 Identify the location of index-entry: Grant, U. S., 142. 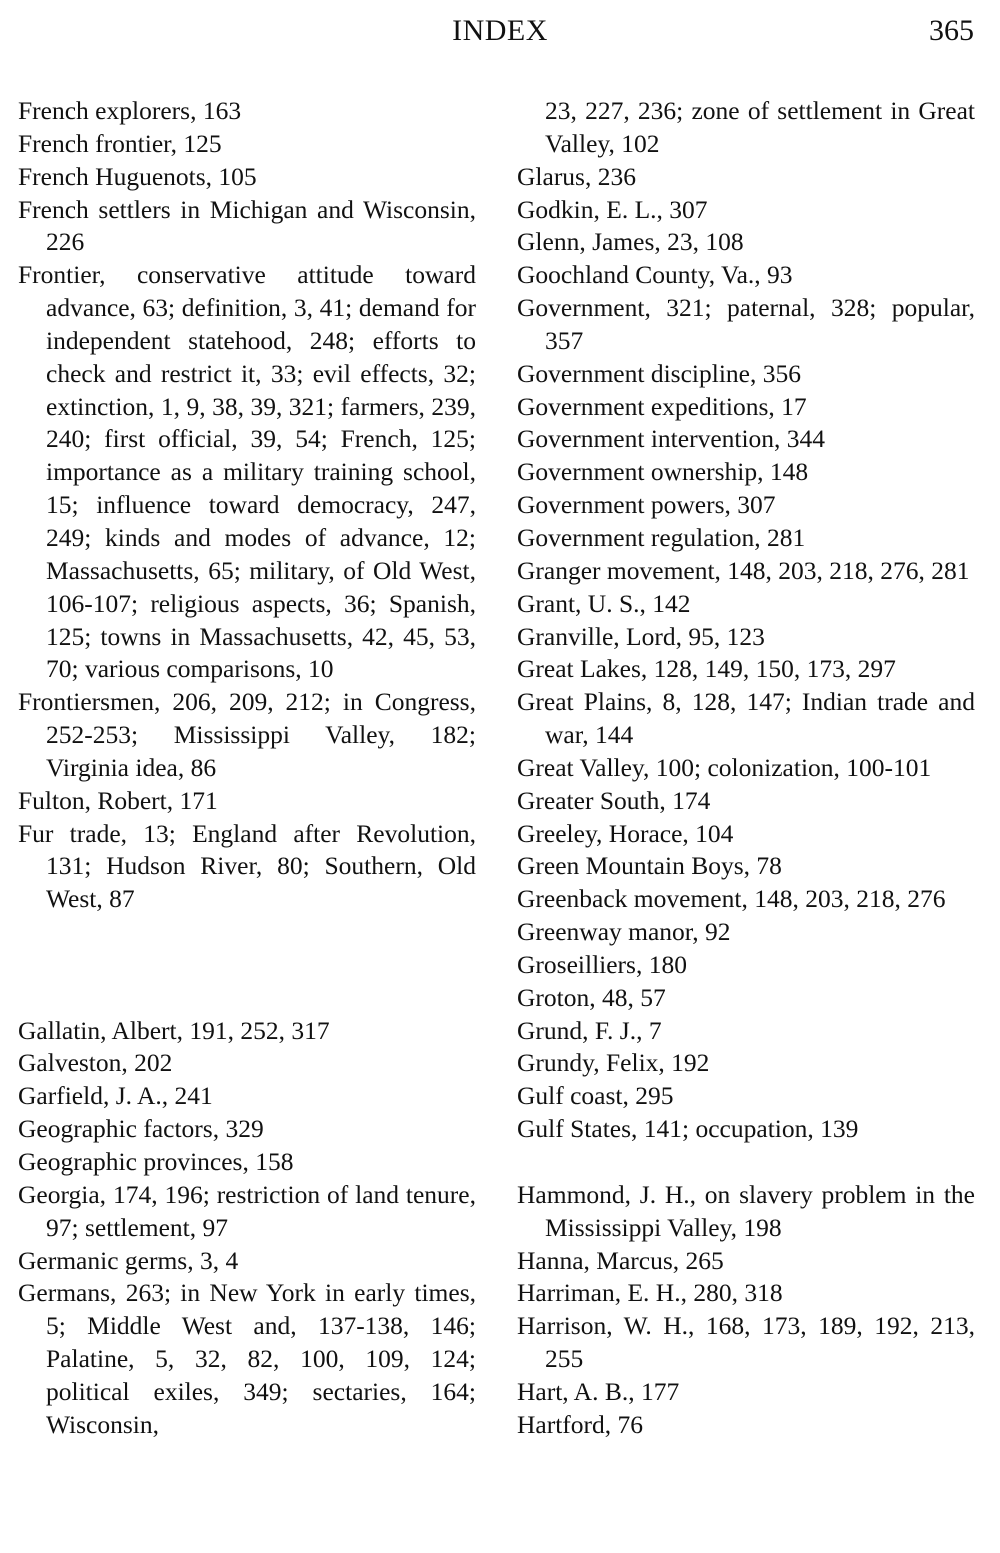
(604, 603).